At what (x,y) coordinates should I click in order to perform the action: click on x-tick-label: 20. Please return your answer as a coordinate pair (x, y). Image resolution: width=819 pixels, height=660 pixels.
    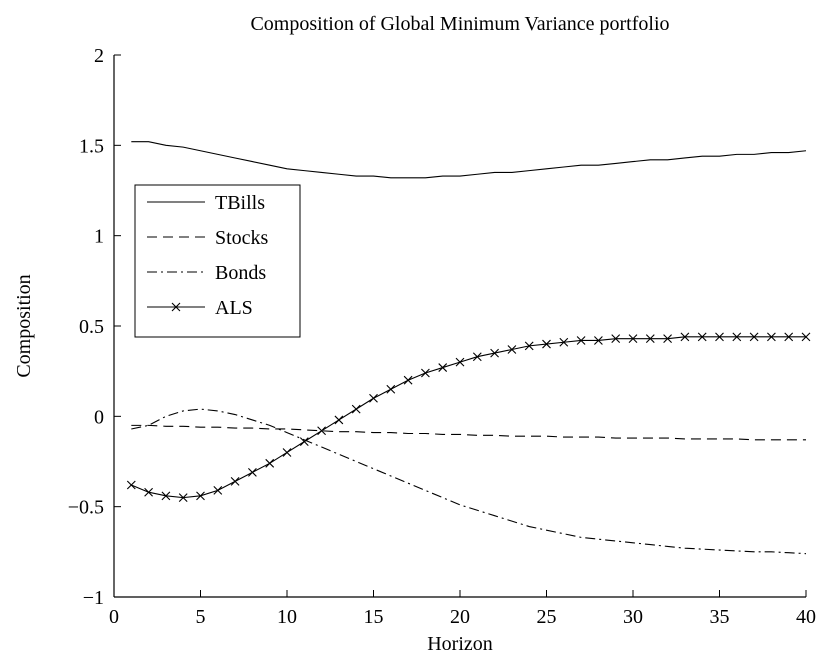
    Looking at the image, I should click on (460, 617).